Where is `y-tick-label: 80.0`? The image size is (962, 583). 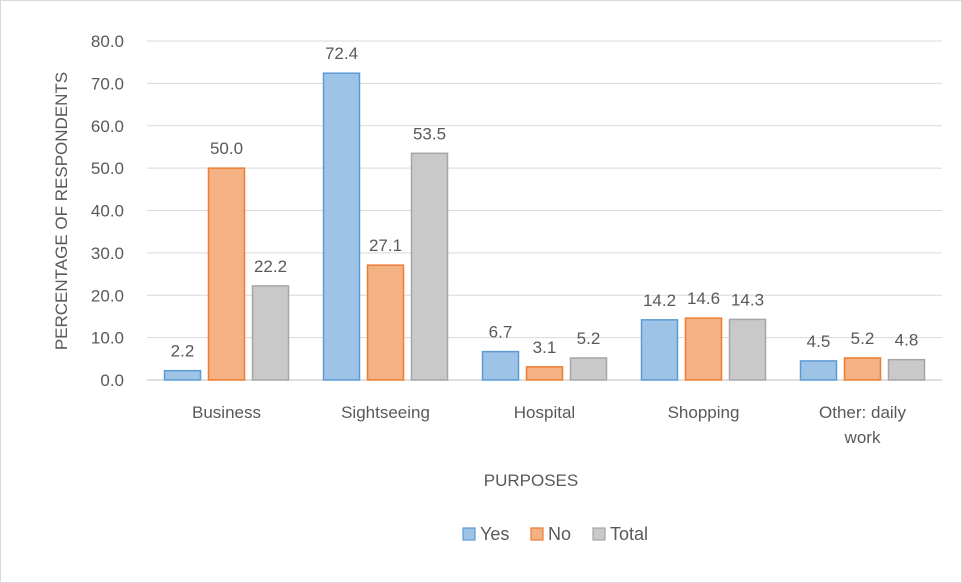 y-tick-label: 80.0 is located at coordinates (107, 41).